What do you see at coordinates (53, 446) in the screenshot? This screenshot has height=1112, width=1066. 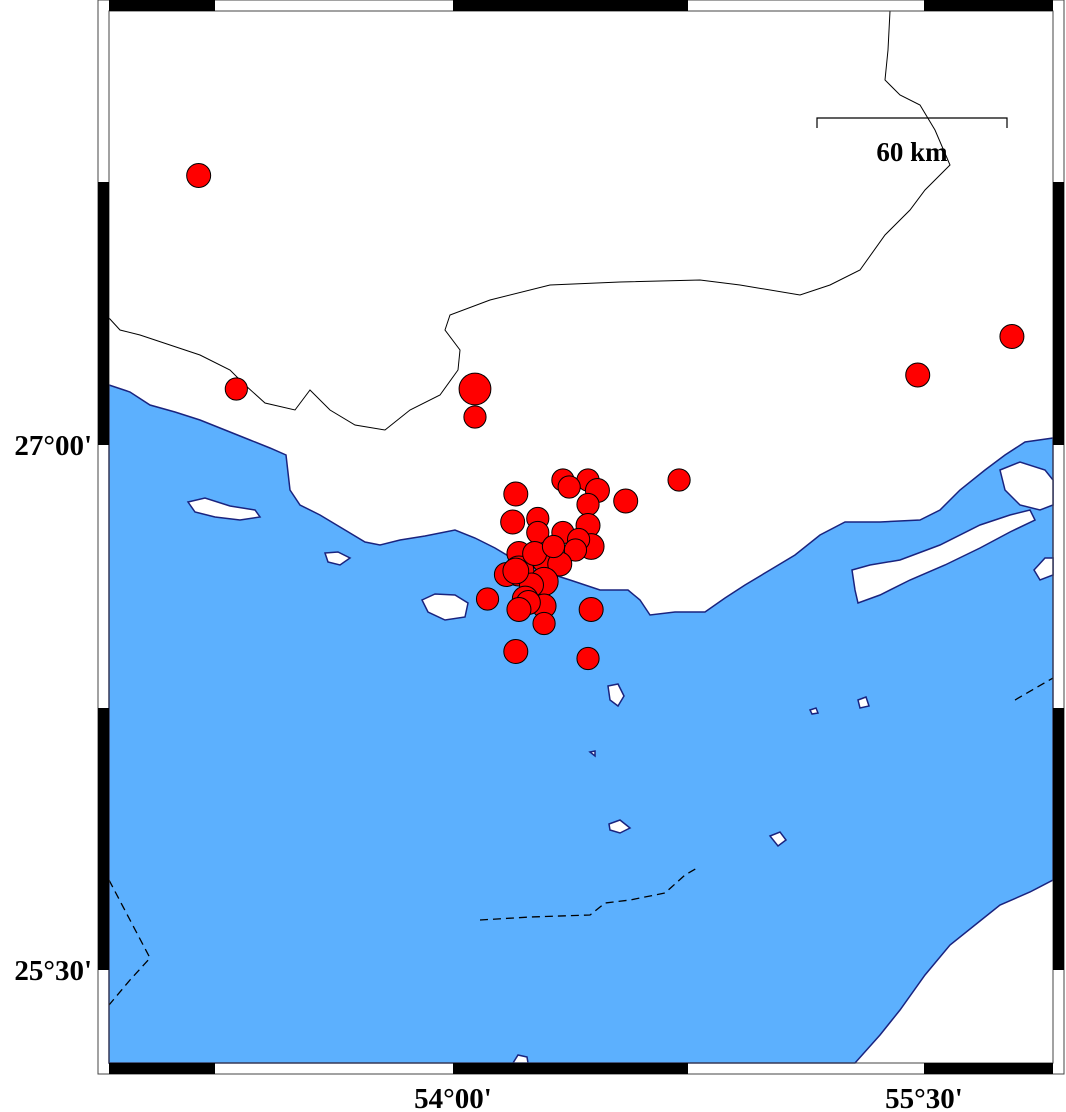 I see `y-tick-label: 27°00'` at bounding box center [53, 446].